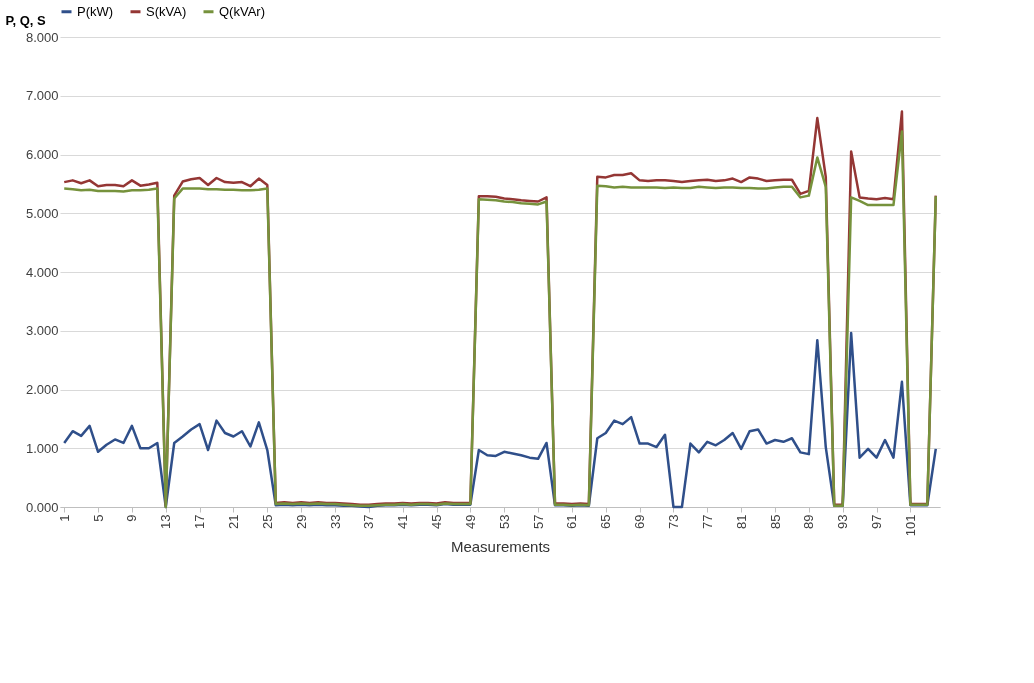 Image resolution: width=1034 pixels, height=683 pixels. Describe the element at coordinates (673, 521) in the screenshot. I see `x-tick-label: 73` at that location.